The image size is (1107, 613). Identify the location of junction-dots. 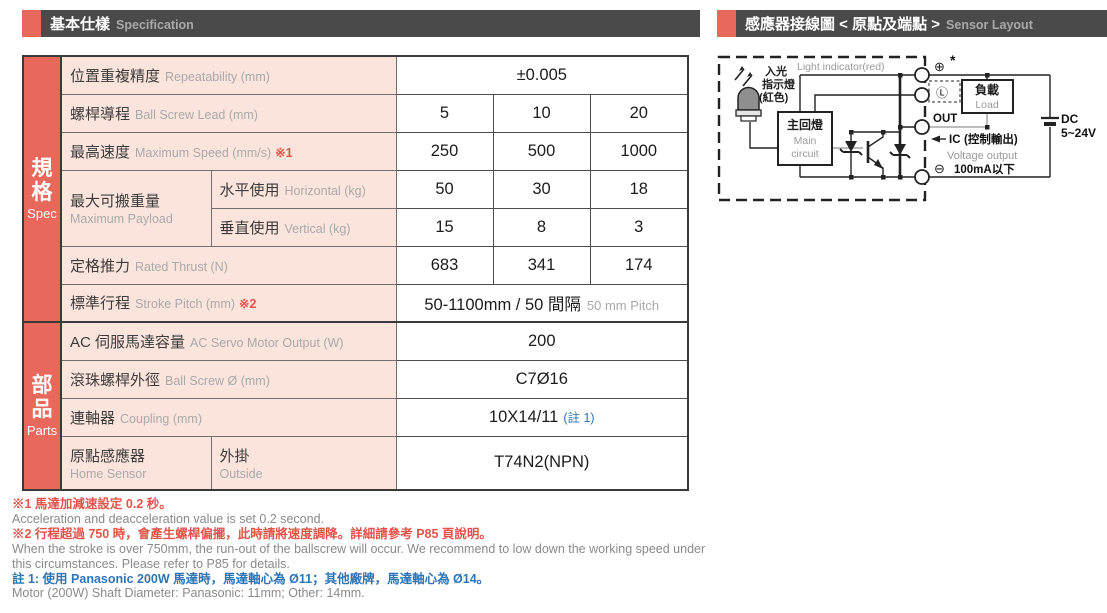
(919, 126).